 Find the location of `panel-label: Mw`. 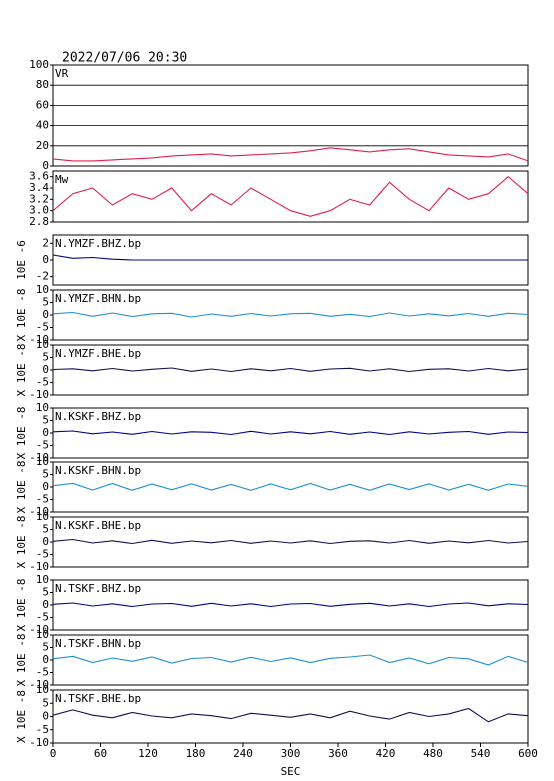

panel-label: Mw is located at coordinates (62, 179).